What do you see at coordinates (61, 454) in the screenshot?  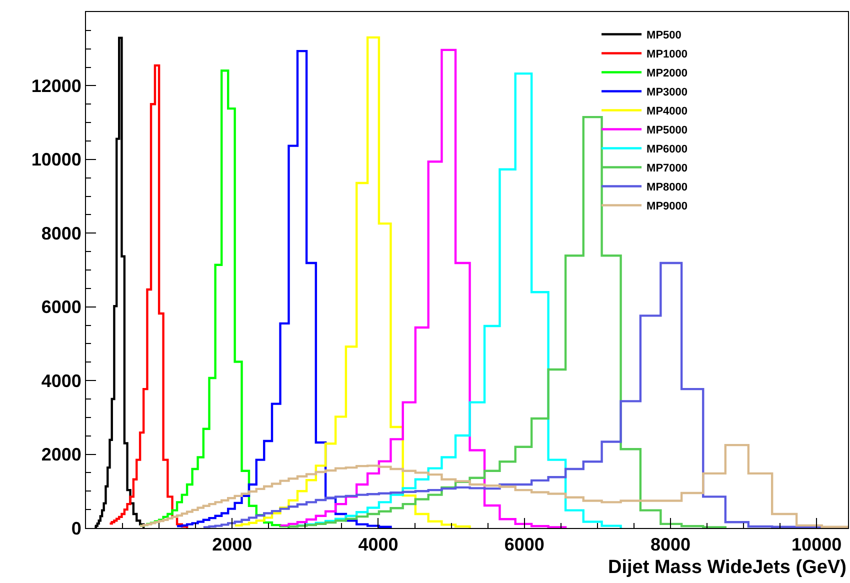 I see `y-tick-label: 2000` at bounding box center [61, 454].